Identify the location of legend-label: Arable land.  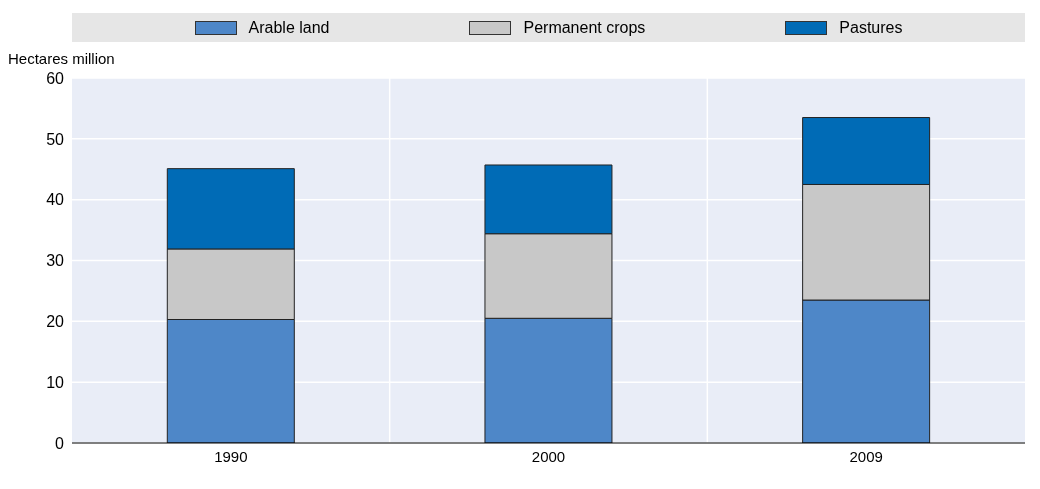
(289, 27).